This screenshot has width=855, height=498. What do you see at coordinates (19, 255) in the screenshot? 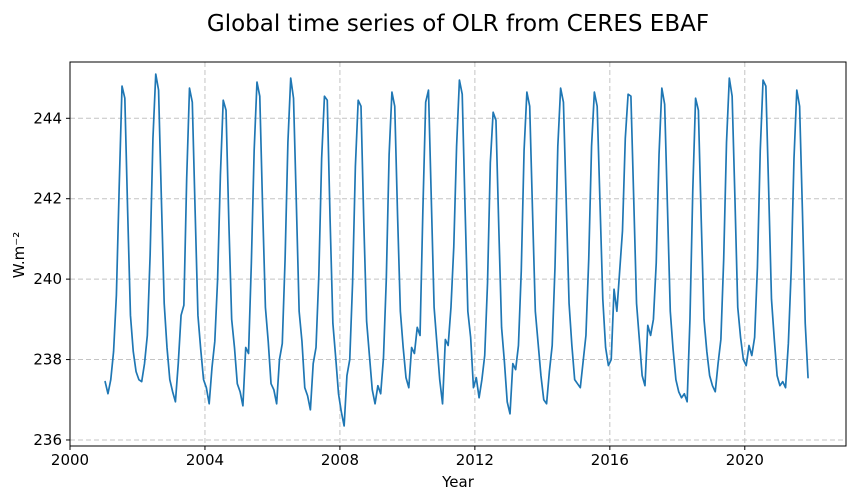
I see `y-axis-label: W.m⁻²` at bounding box center [19, 255].